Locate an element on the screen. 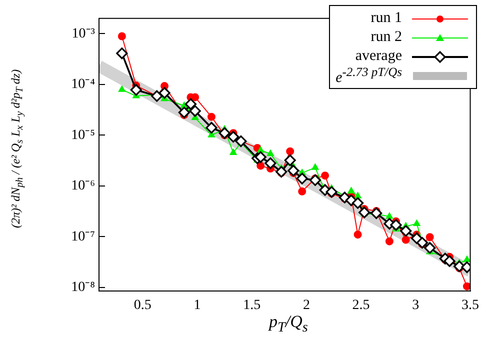 The image size is (491, 340). x-tick-label: 2 is located at coordinates (306, 306).